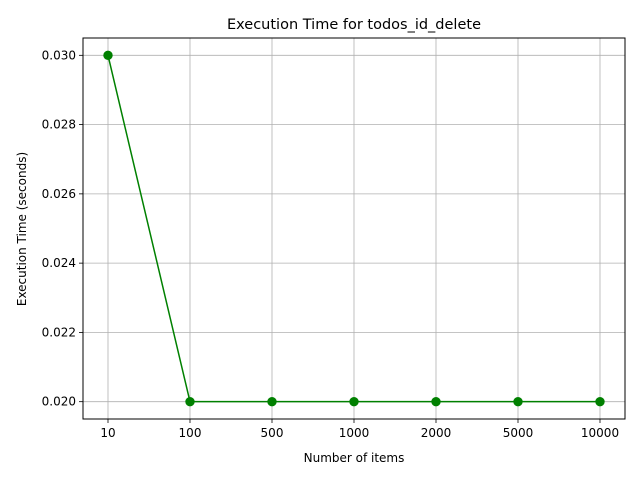 The width and height of the screenshot is (640, 480). I want to click on x-tick-label: 2000, so click(436, 433).